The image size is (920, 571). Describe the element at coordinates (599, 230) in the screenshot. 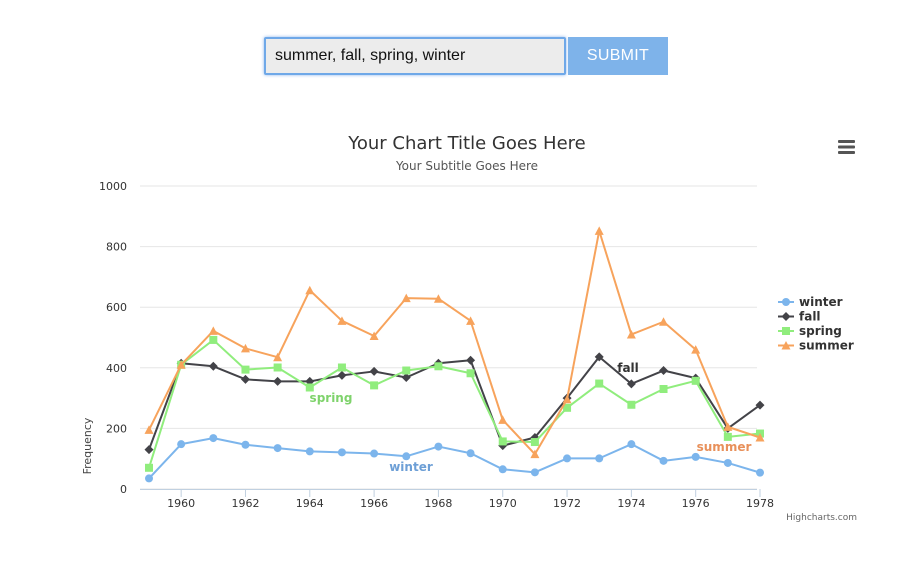

I see `point-summer-1973` at that location.